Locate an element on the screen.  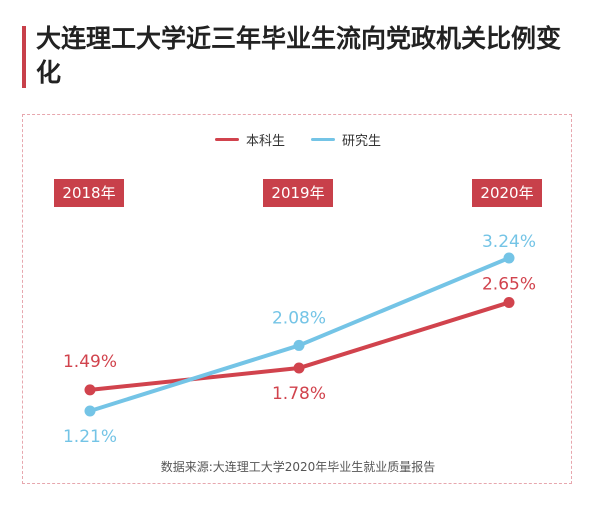
title-accent-bar is located at coordinates (24, 57).